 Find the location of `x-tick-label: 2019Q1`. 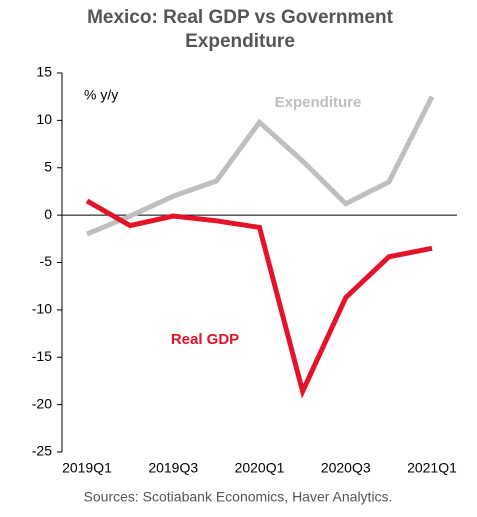

x-tick-label: 2019Q1 is located at coordinates (87, 468).